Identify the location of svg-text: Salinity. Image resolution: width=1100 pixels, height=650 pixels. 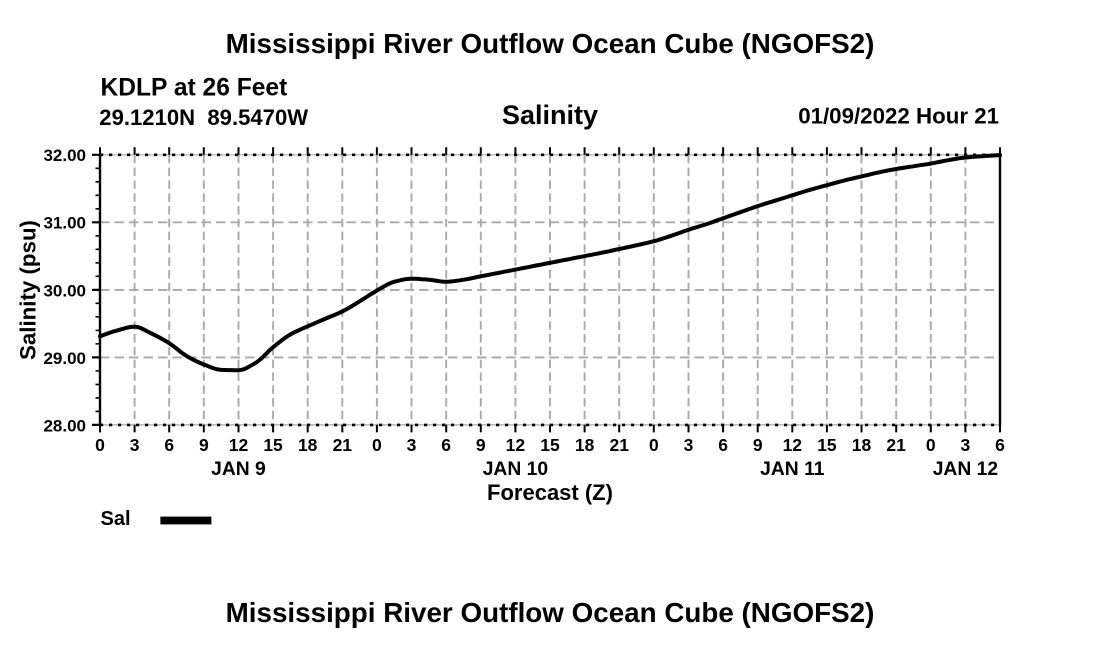
(550, 115).